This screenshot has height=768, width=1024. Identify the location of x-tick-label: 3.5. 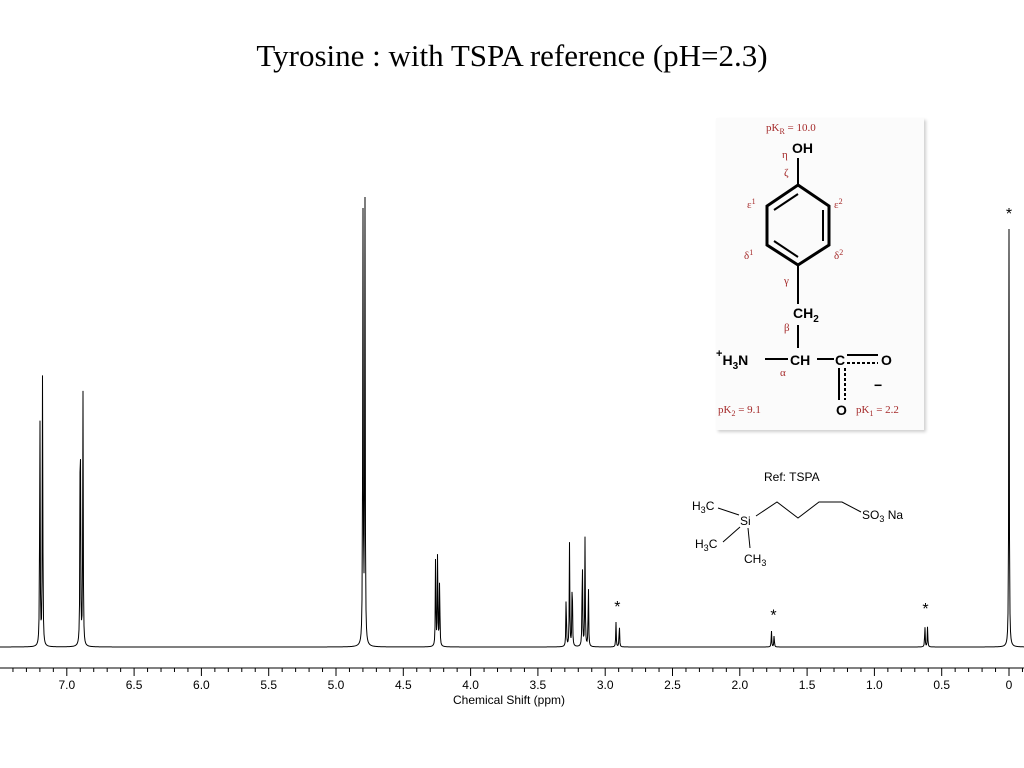
(538, 685).